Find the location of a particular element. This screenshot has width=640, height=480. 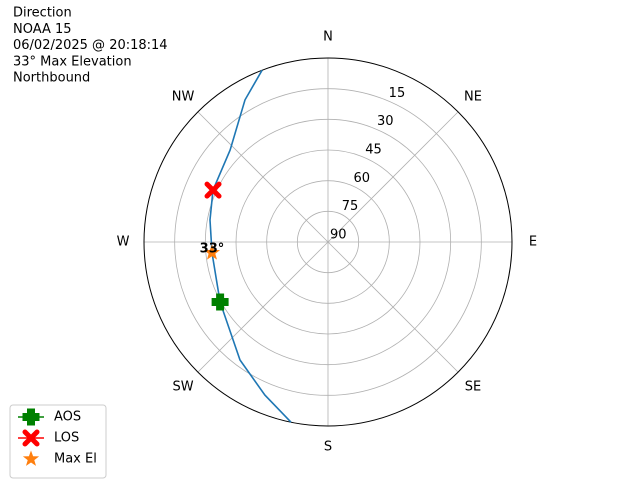

r-tick-label: 90 is located at coordinates (338, 235).